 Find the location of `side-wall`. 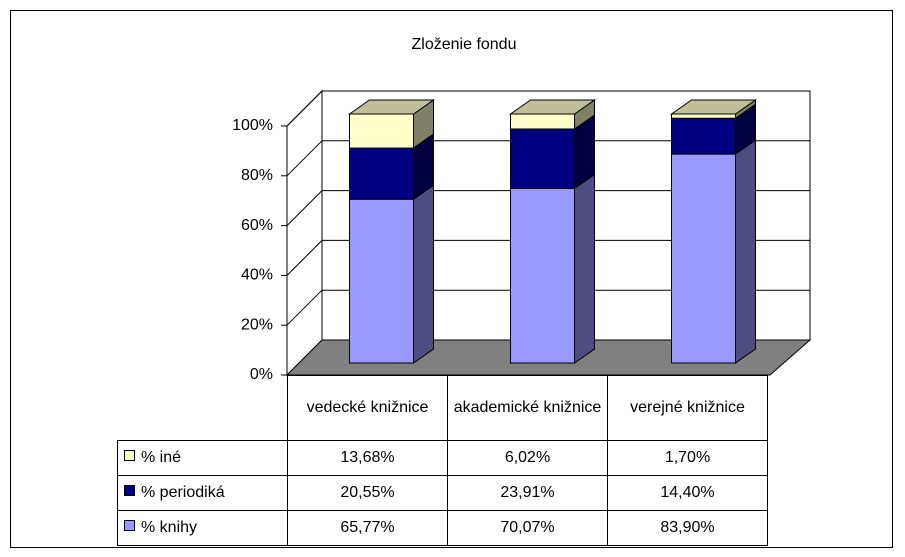

side-wall is located at coordinates (304, 233).